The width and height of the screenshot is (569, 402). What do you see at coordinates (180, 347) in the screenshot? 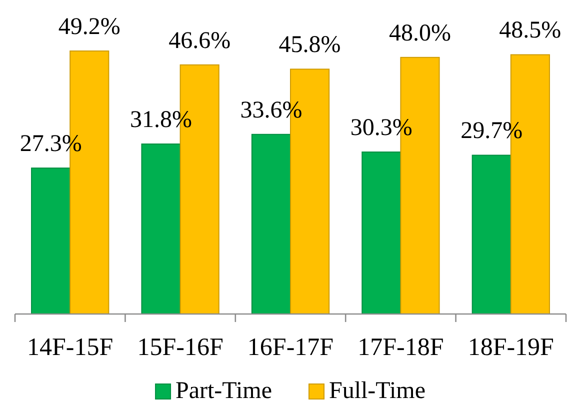
I see `x-tick-label: 15F-16F` at bounding box center [180, 347].